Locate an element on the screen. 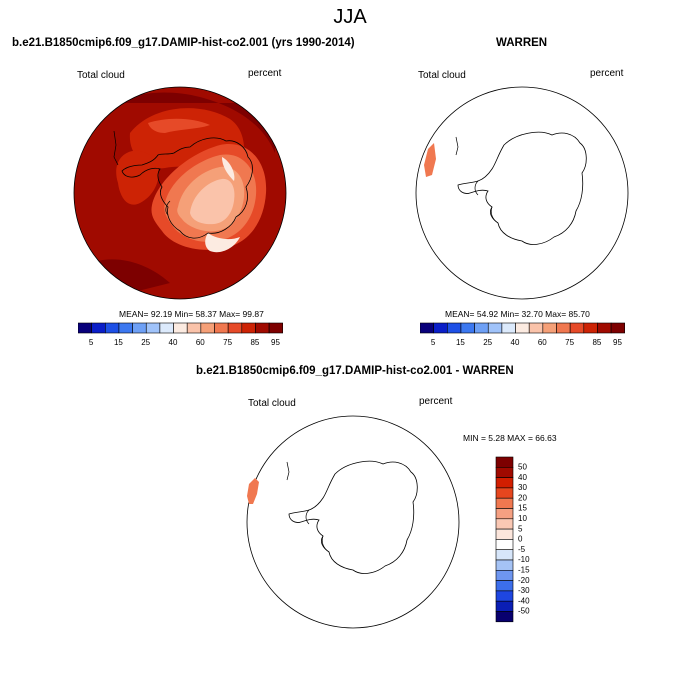 This screenshot has width=700, height=700. diff-colorbar-tick: 50 is located at coordinates (522, 467).